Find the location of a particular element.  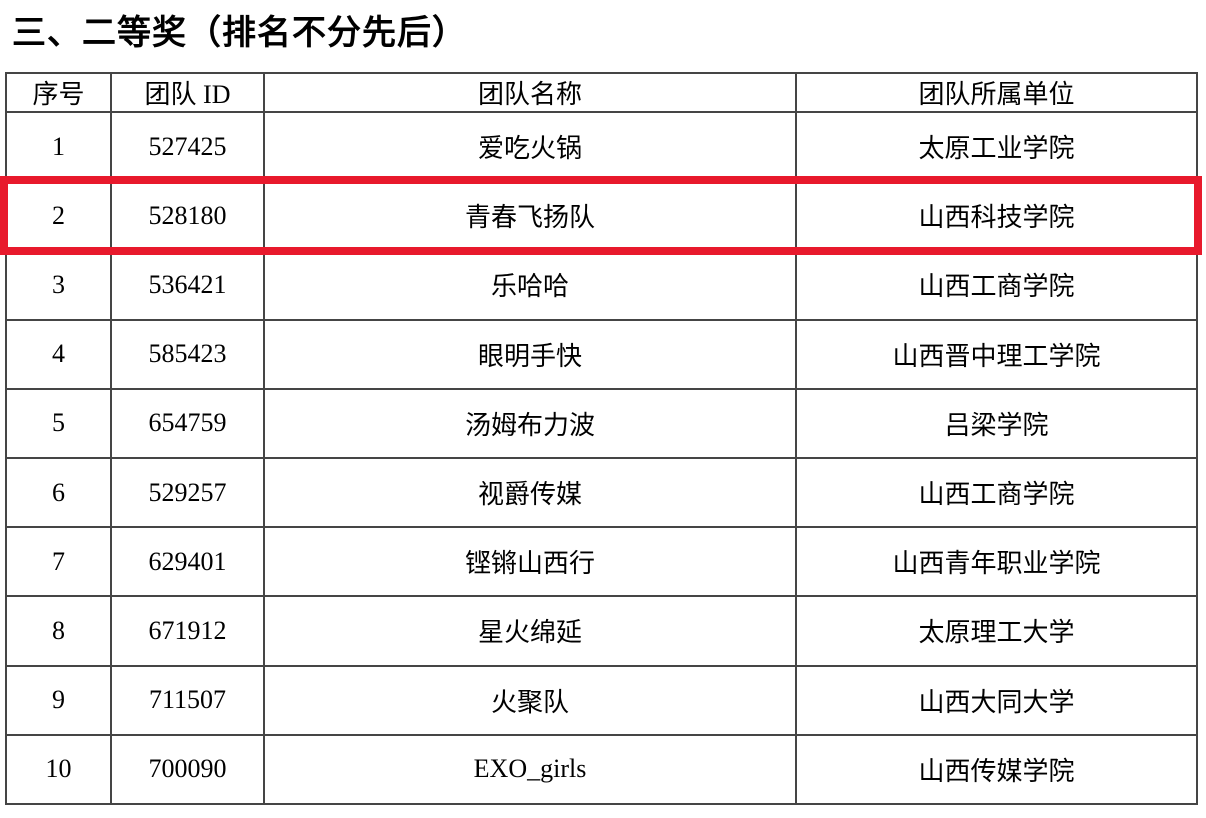

cell-serial-no: 7 is located at coordinates (58, 562).